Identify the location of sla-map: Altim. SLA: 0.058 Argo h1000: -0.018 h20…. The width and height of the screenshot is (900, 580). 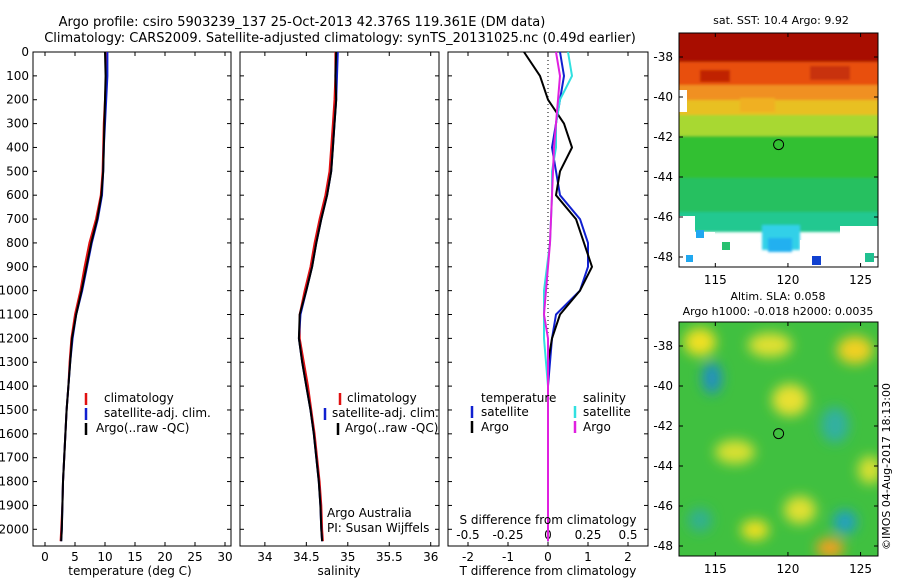
(766, 433).